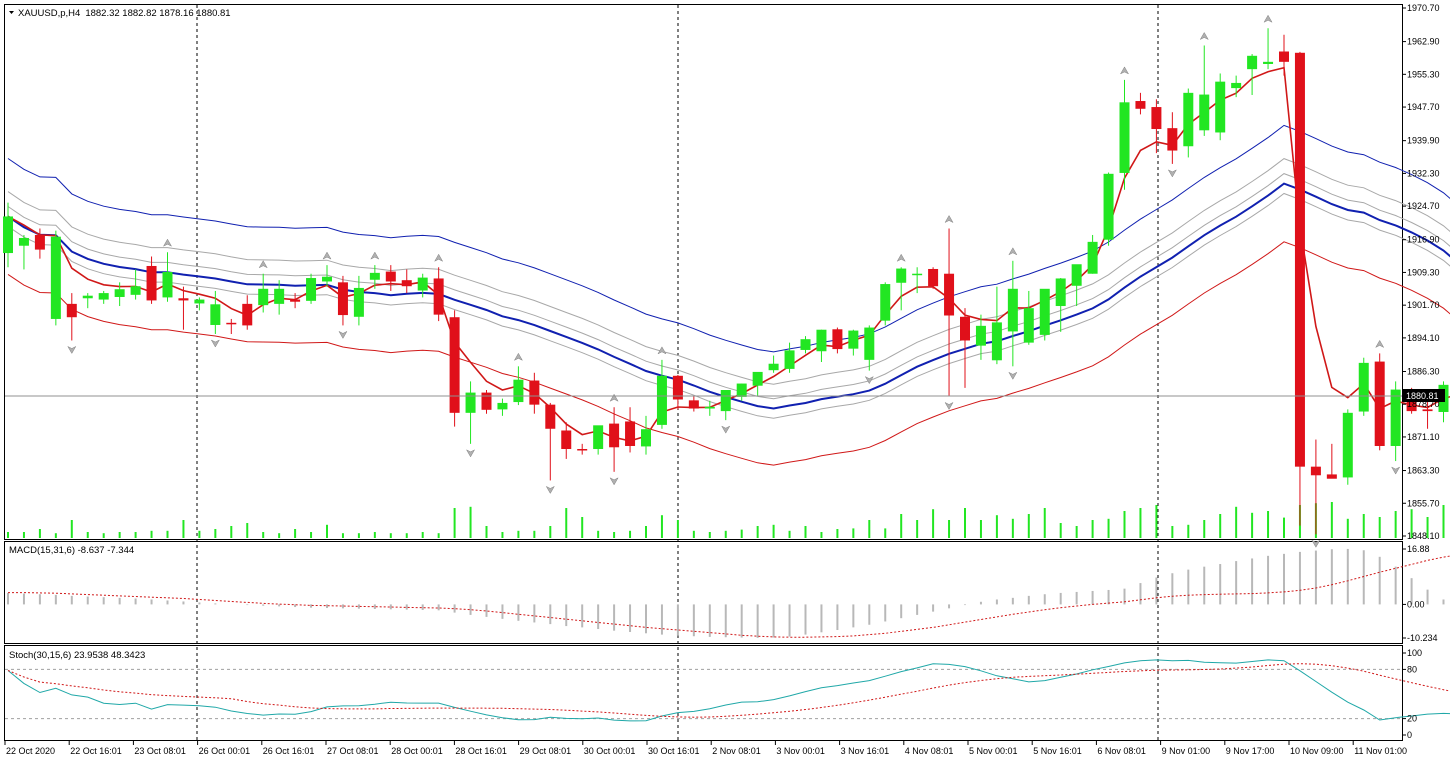 The height and width of the screenshot is (768, 1450). Describe the element at coordinates (1423, 338) in the screenshot. I see `price-tick-label: 1894.10` at that location.